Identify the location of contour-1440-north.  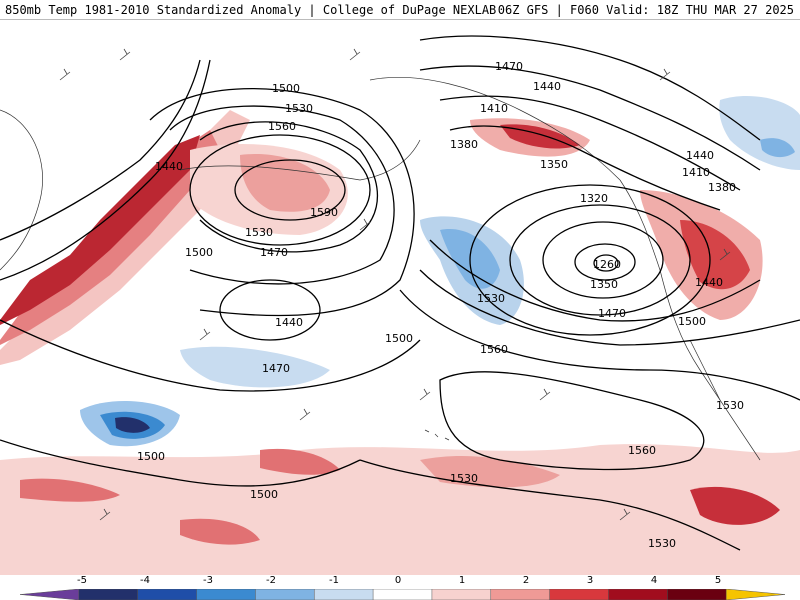
(590, 118).